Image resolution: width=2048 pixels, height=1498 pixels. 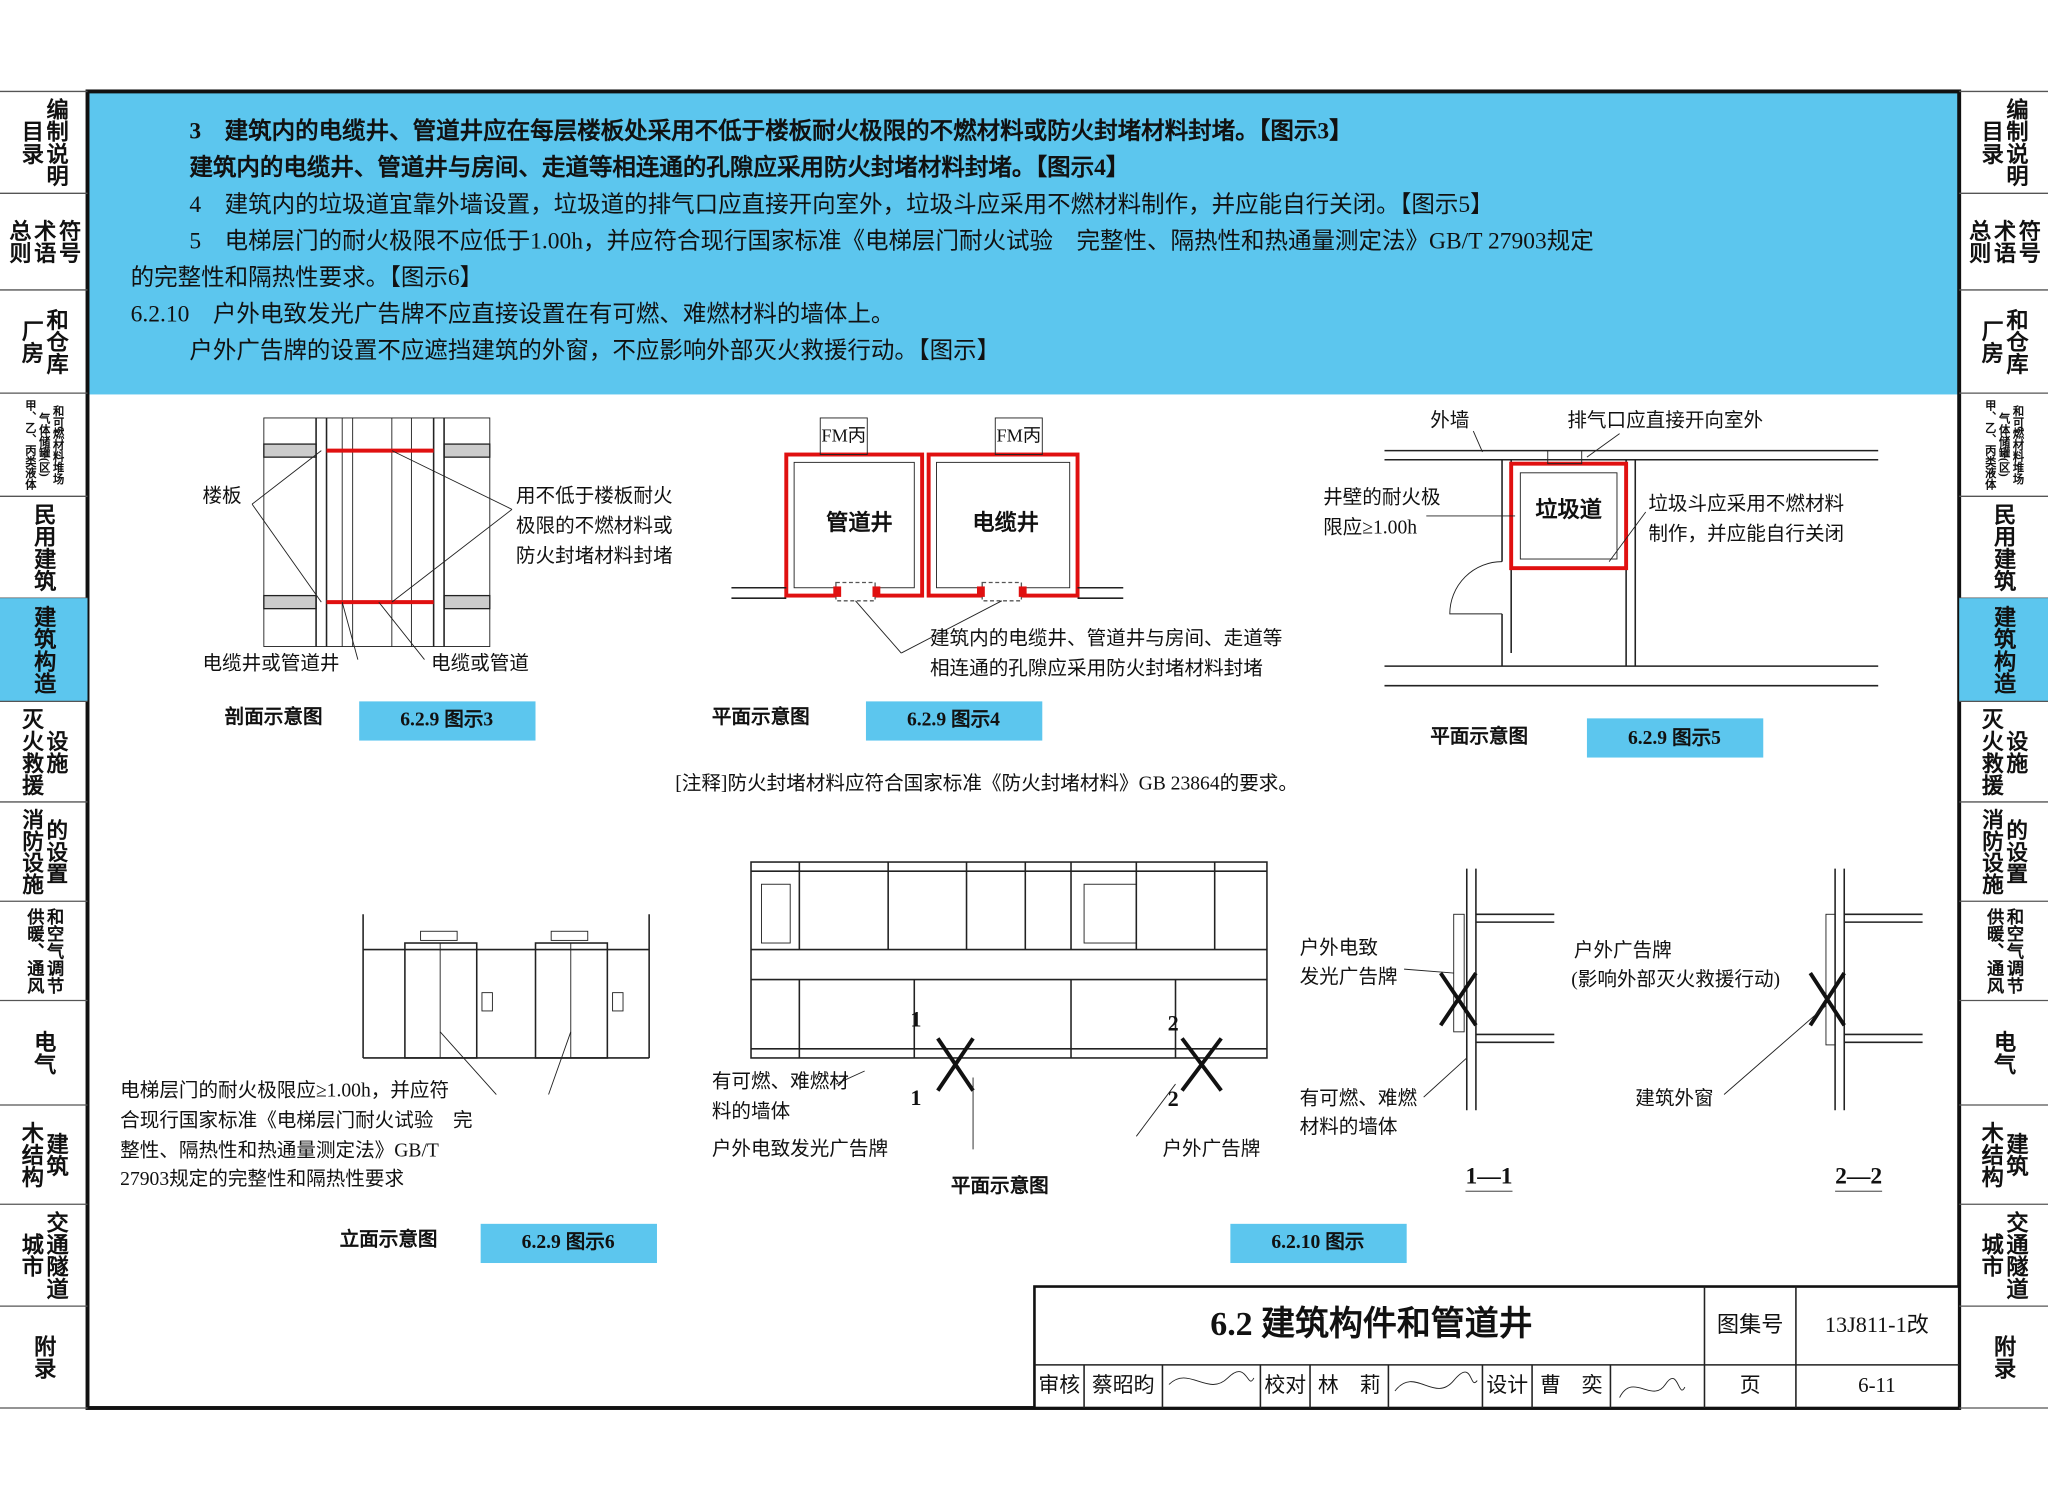 I want to click on figure-3-text: 楼板, so click(x=221, y=496).